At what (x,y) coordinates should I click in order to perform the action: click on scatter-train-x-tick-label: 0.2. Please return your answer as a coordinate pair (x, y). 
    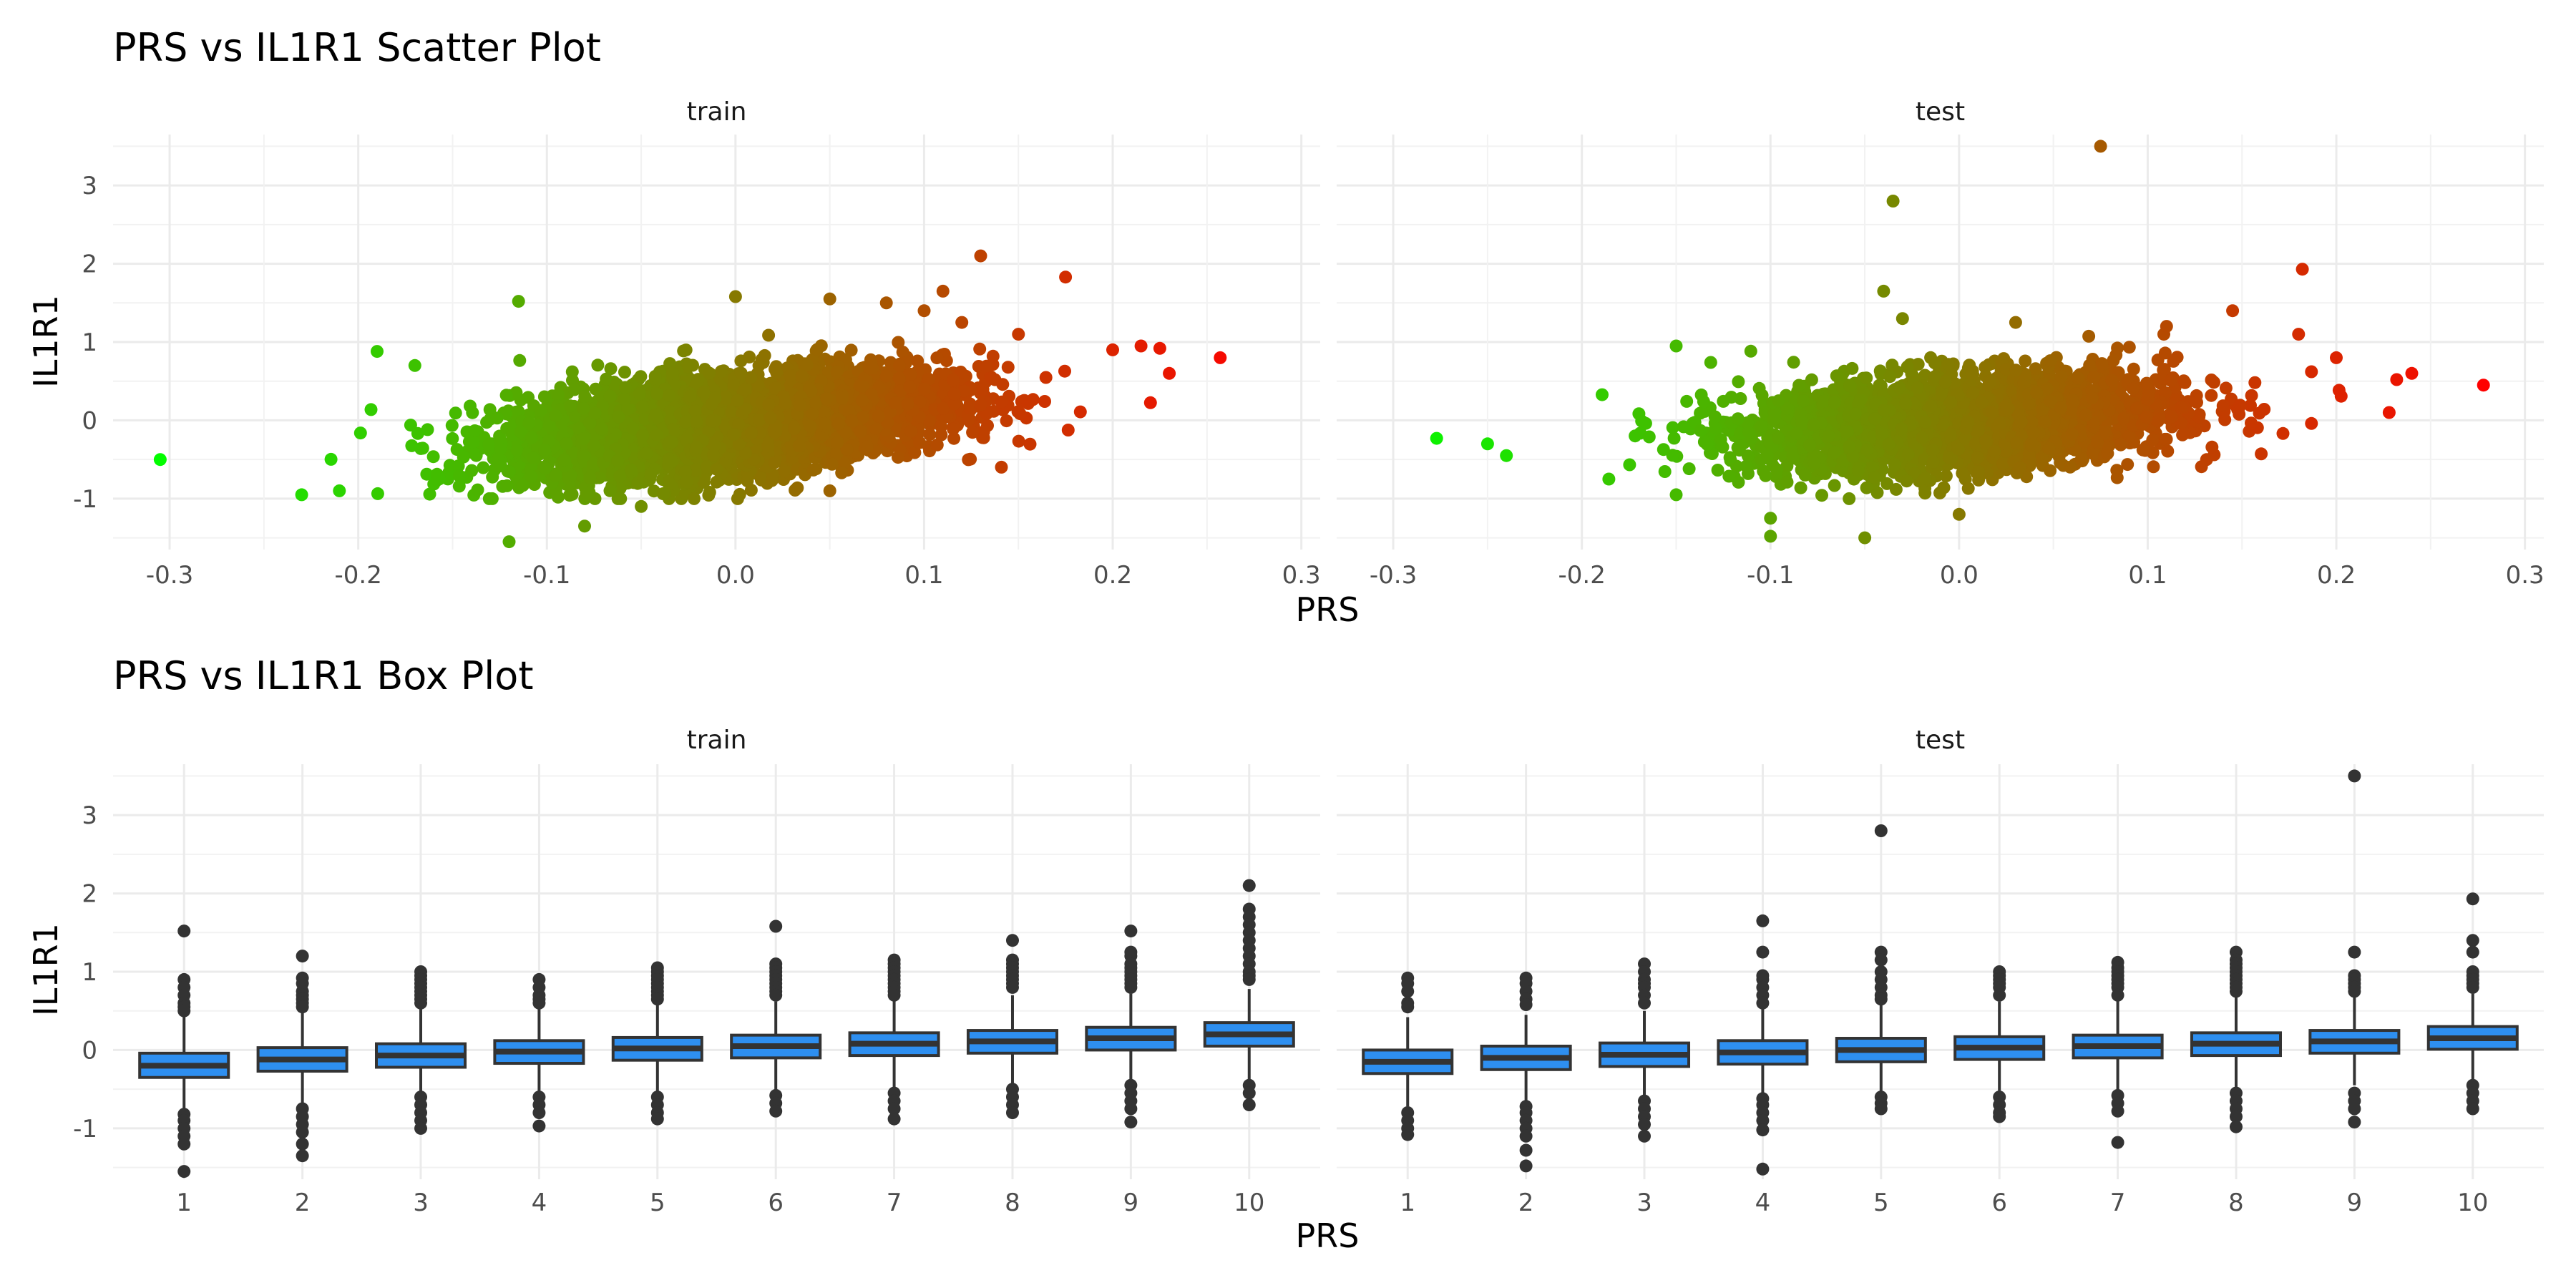
    Looking at the image, I should click on (1112, 575).